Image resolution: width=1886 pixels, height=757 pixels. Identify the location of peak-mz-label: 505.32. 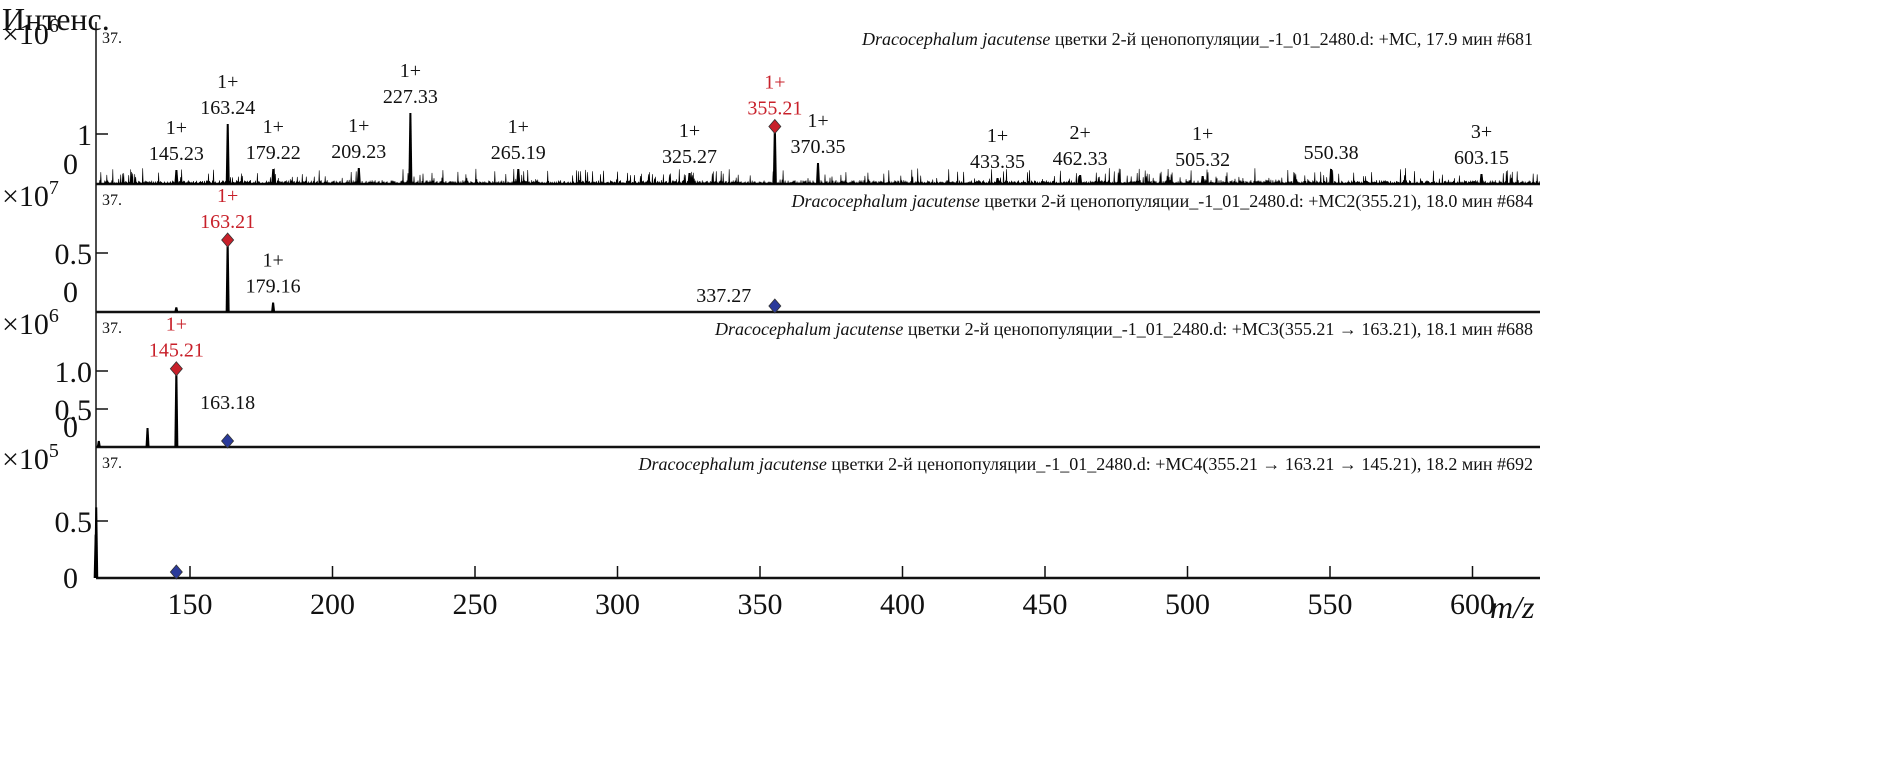
(1202, 160).